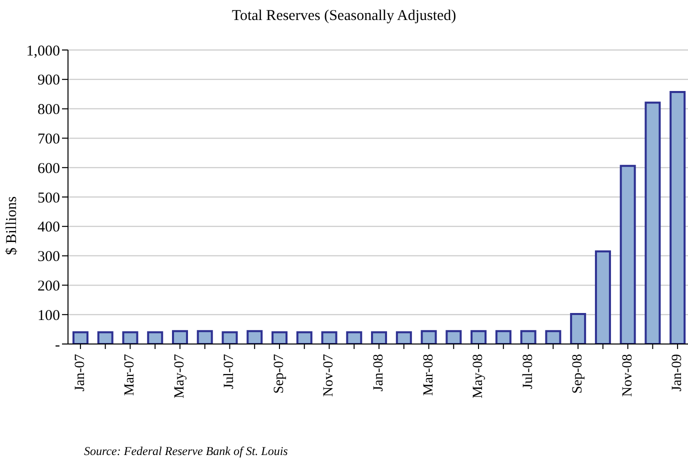 The image size is (688, 459). I want to click on y-tick-label: 400, so click(49, 228).